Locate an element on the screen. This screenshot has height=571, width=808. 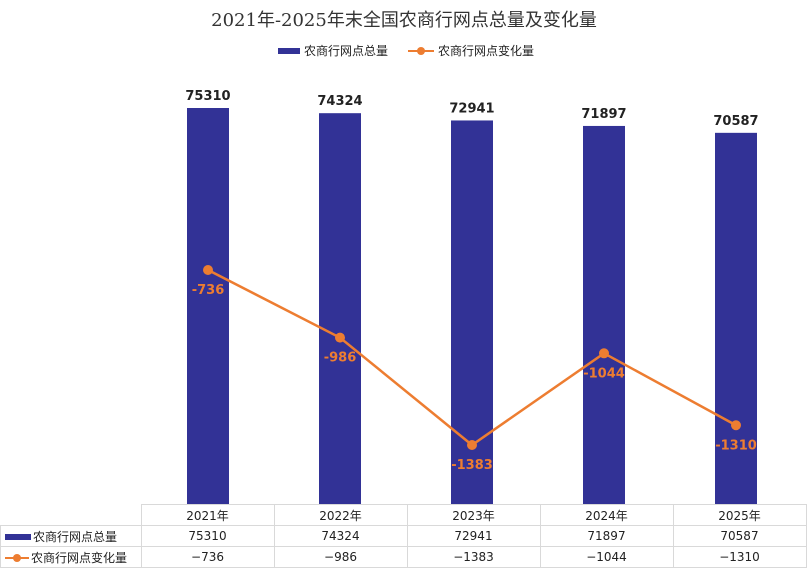
change-value-label: -1044 is located at coordinates (604, 373).